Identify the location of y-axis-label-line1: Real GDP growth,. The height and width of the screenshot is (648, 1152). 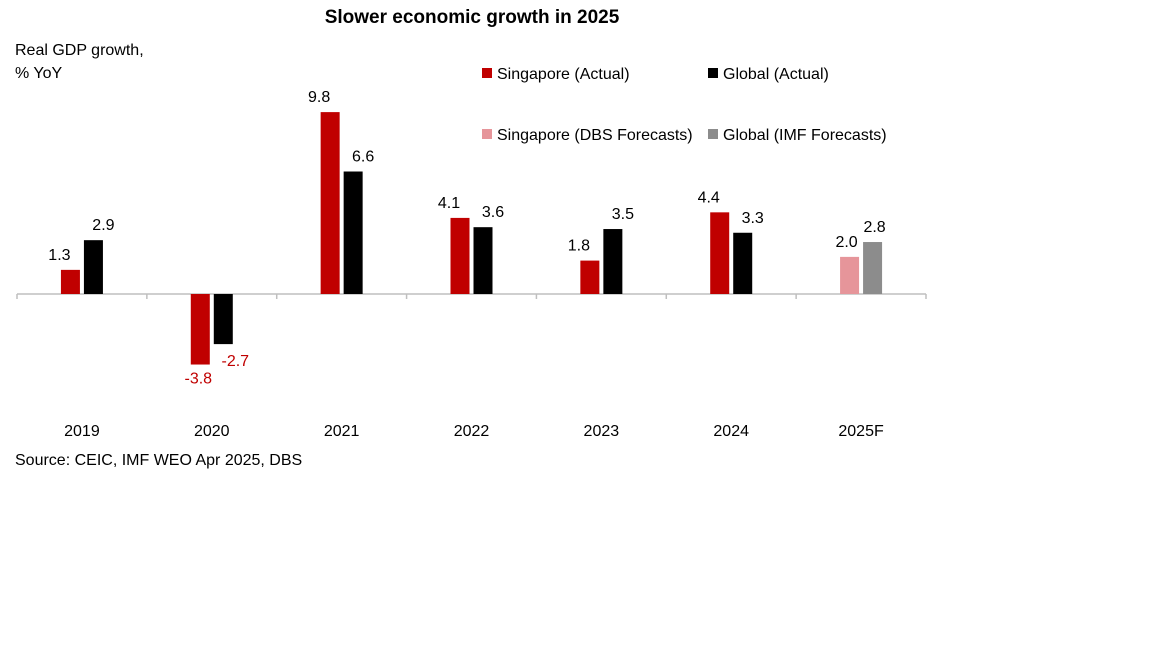
(79, 50).